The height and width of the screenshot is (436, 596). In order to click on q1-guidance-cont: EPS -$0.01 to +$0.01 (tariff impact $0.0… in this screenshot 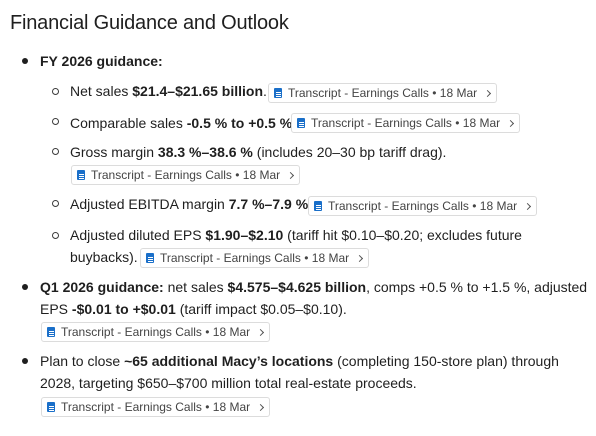, I will do `click(193, 309)`.